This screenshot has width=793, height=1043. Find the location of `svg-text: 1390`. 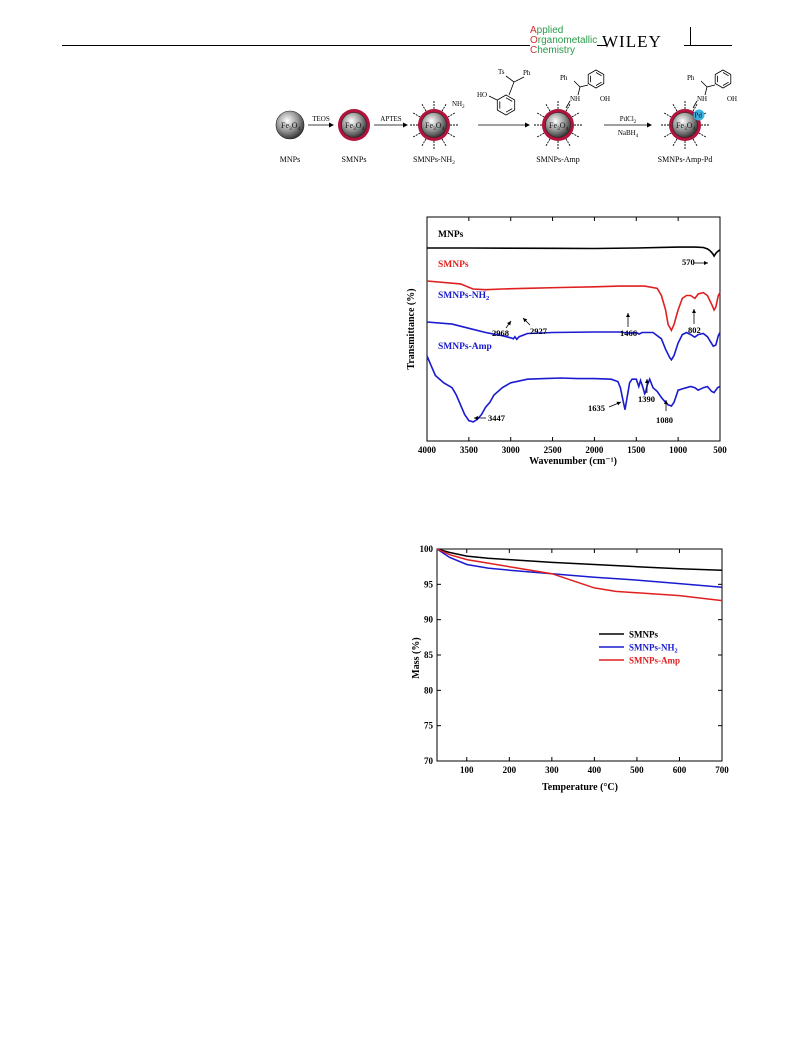

svg-text: 1390 is located at coordinates (646, 399).